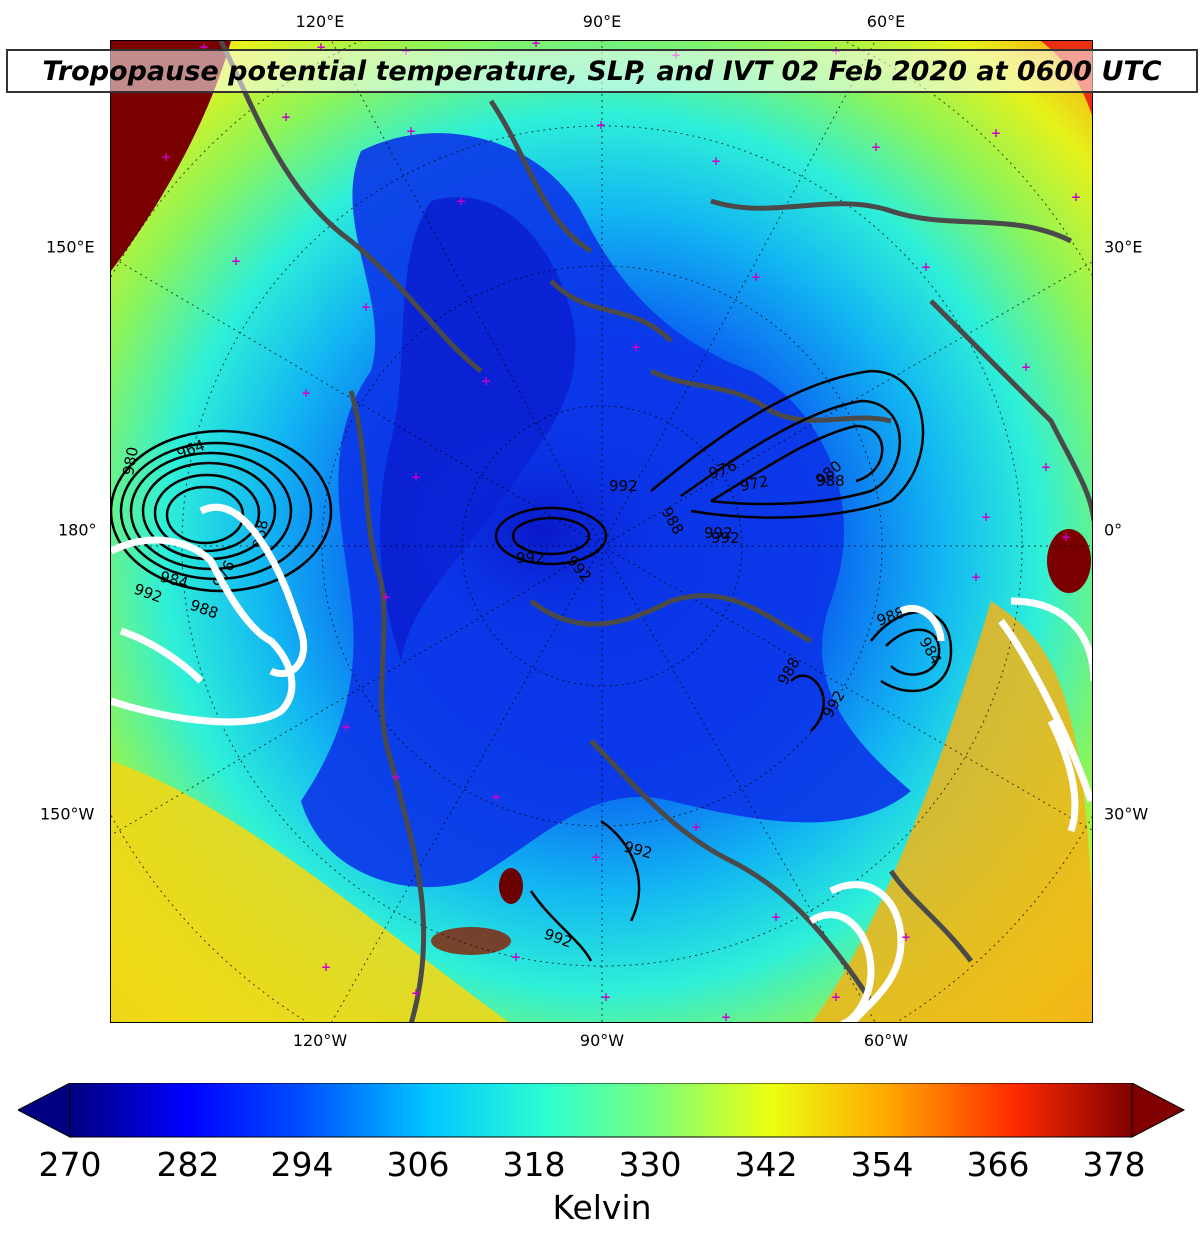 This screenshot has width=1203, height=1238. I want to click on colorbar, so click(602, 1110).